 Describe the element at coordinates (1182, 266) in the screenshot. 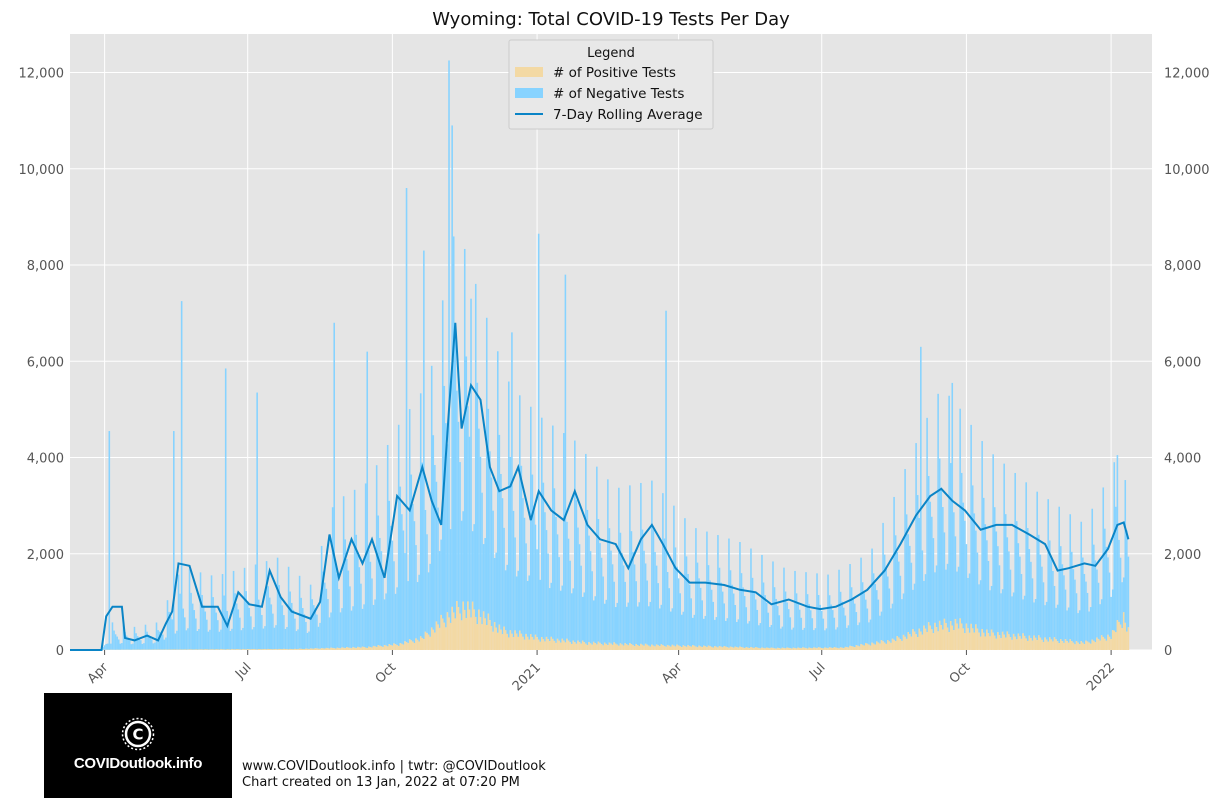

I see `y-tick-label-right: 8,000` at that location.